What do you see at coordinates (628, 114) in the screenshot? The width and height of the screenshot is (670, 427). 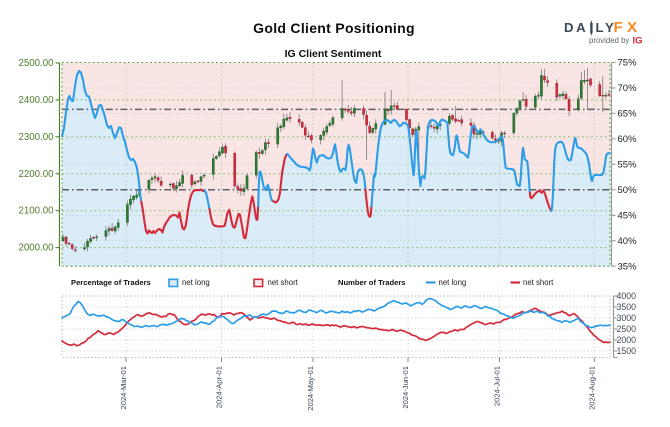 I see `svg-text: 65%` at bounding box center [628, 114].